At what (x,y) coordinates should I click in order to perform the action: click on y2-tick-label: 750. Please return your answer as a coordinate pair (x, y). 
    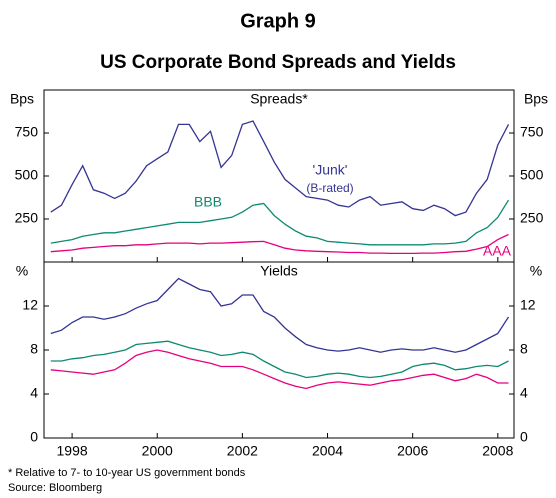
    Looking at the image, I should click on (532, 132).